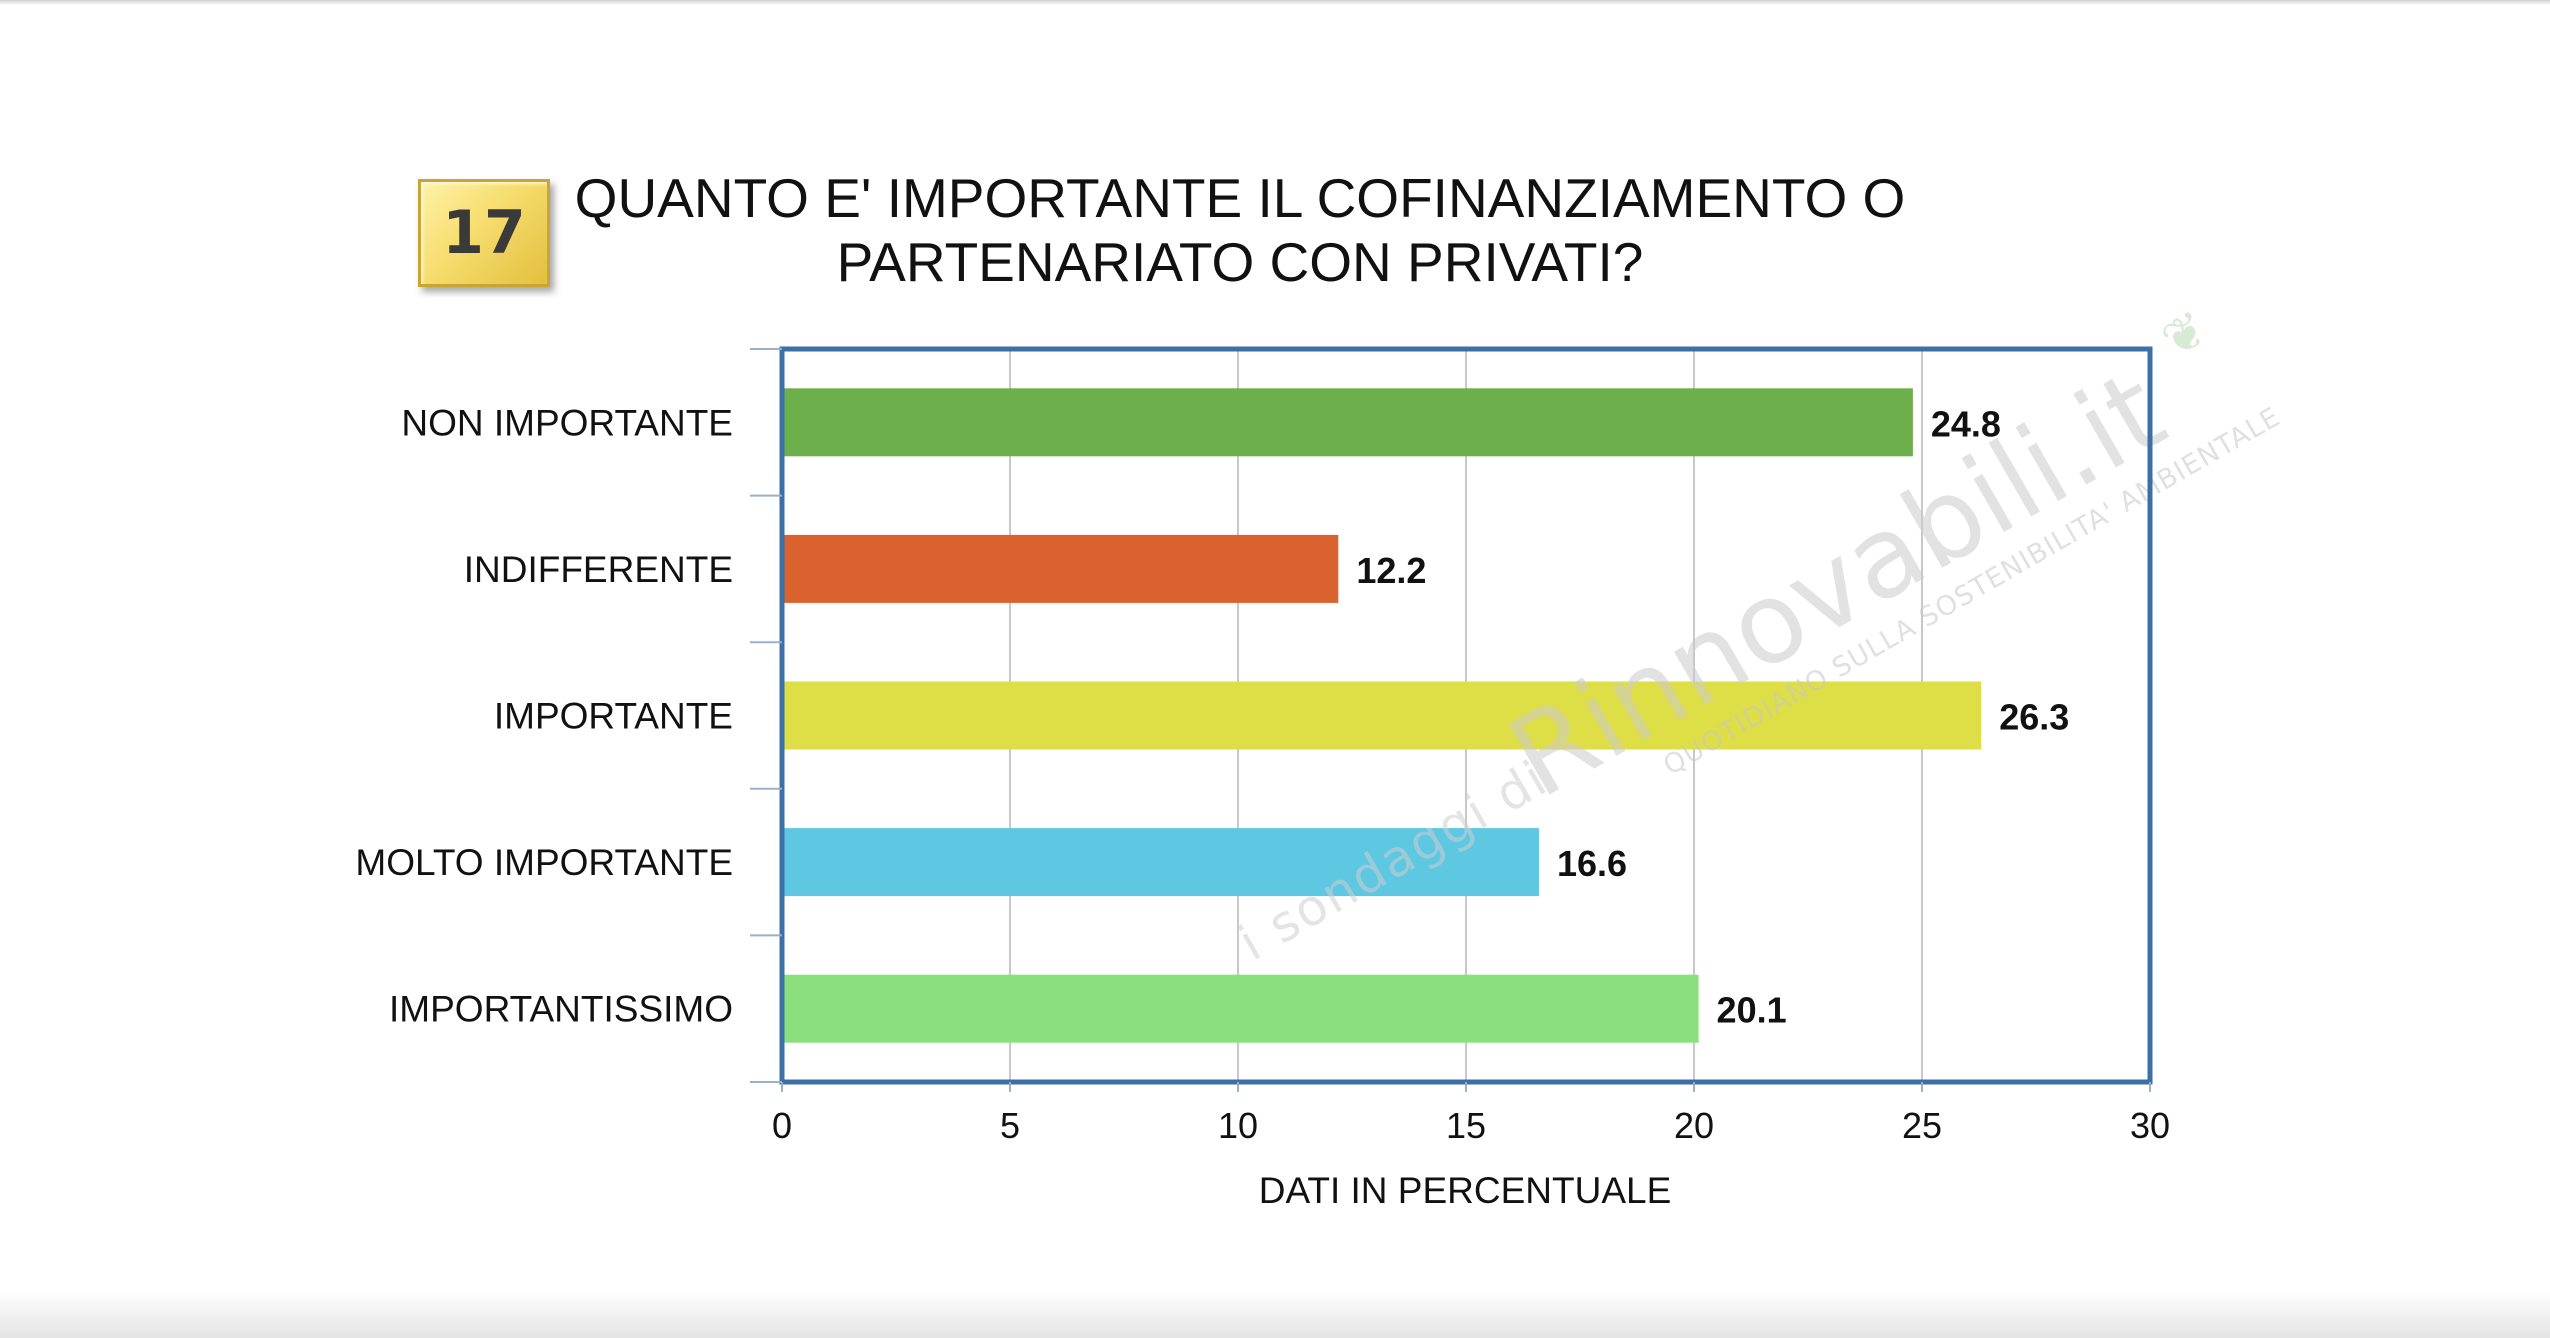 Image resolution: width=2550 pixels, height=1338 pixels. What do you see at coordinates (1238, 1125) in the screenshot?
I see `x-tick-label: 10` at bounding box center [1238, 1125].